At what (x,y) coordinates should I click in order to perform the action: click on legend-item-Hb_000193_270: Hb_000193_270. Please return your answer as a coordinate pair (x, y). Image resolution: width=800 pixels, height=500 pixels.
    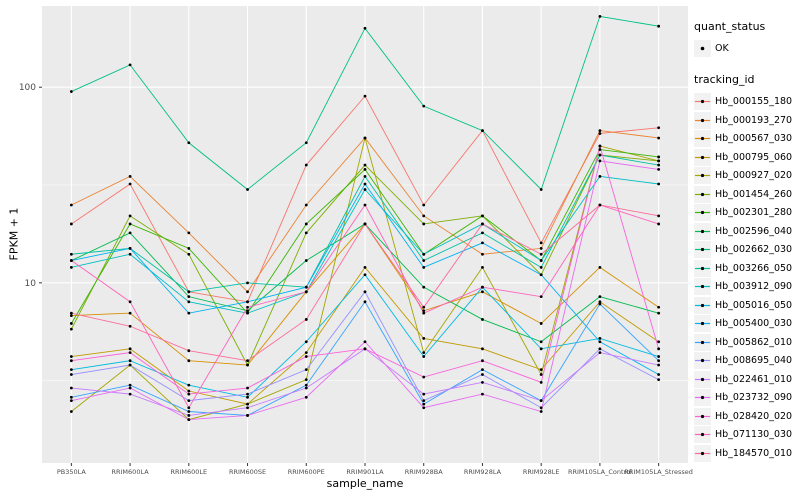
    Looking at the image, I should click on (747, 120).